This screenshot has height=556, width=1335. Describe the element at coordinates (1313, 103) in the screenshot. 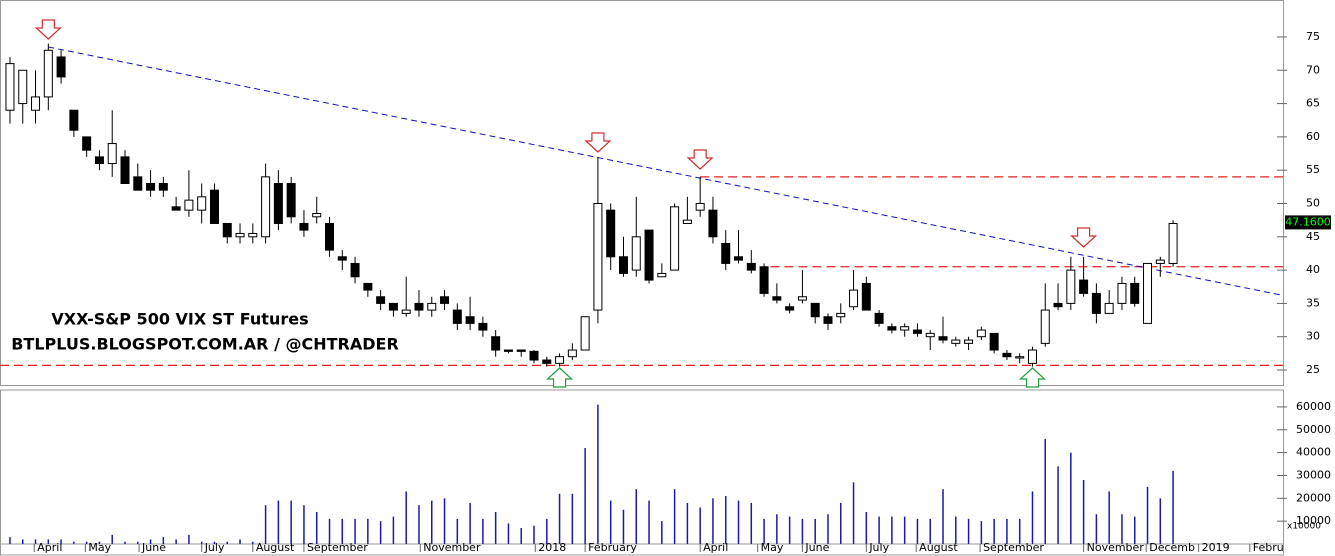

I see `y-tick-label: 65` at that location.